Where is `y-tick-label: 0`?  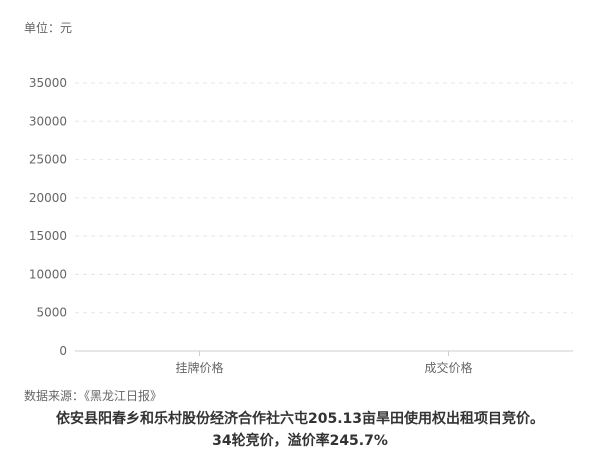
y-tick-label: 0 is located at coordinates (63, 351).